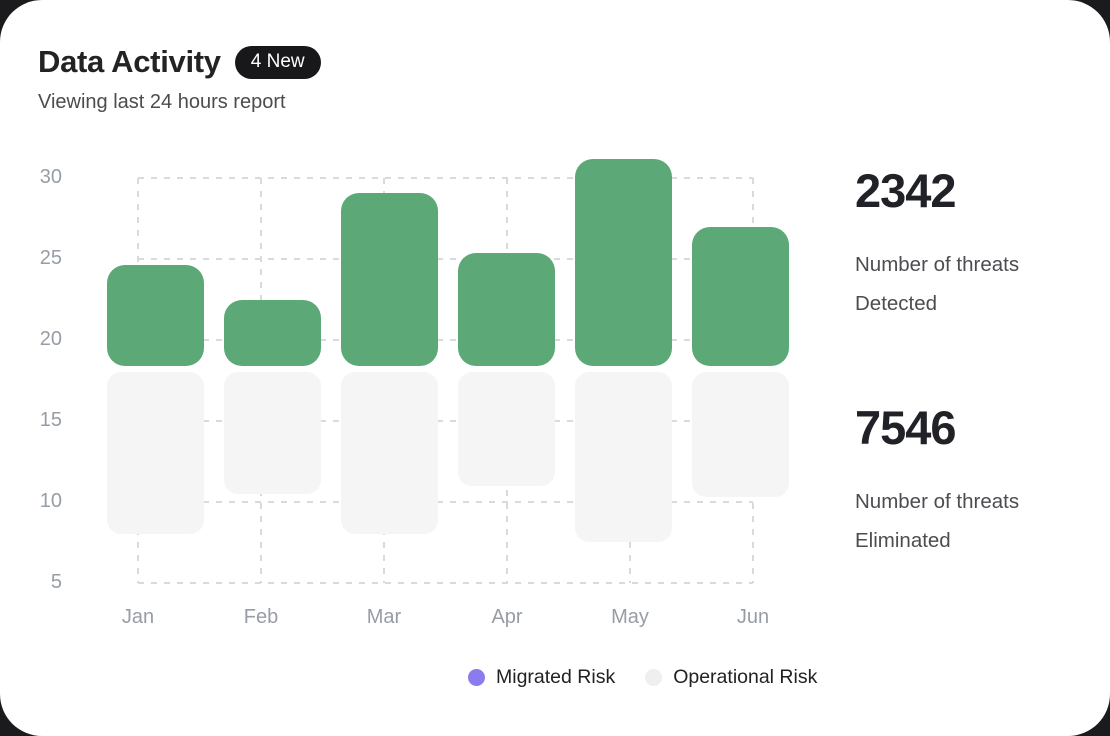  What do you see at coordinates (155, 315) in the screenshot?
I see `bar-migrated-risk-jan` at bounding box center [155, 315].